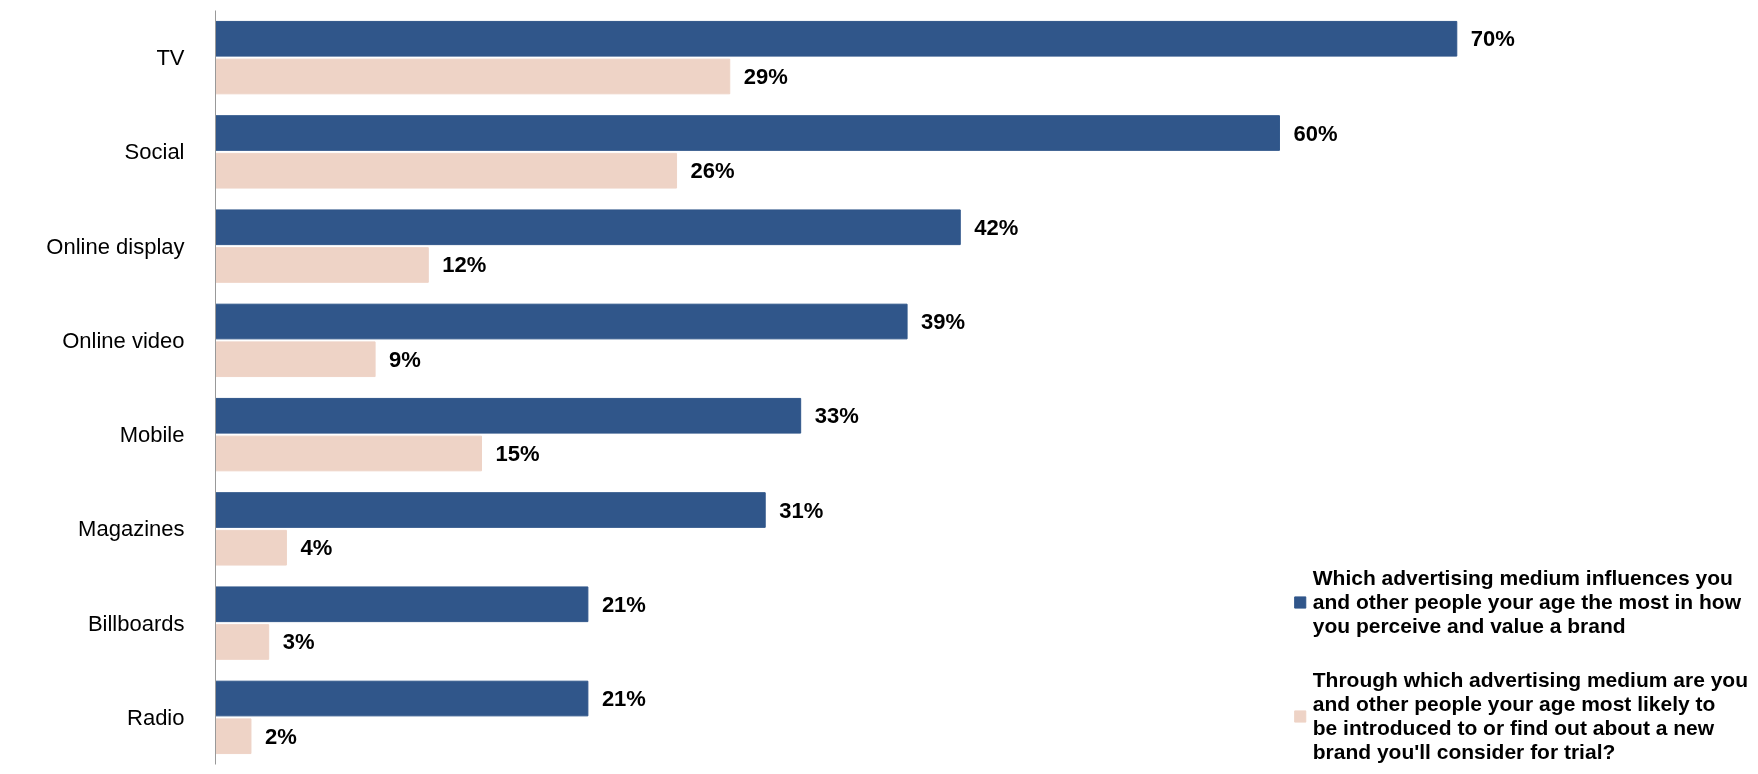 Image resolution: width=1758 pixels, height=774 pixels. I want to click on data-label: 31%, so click(801, 510).